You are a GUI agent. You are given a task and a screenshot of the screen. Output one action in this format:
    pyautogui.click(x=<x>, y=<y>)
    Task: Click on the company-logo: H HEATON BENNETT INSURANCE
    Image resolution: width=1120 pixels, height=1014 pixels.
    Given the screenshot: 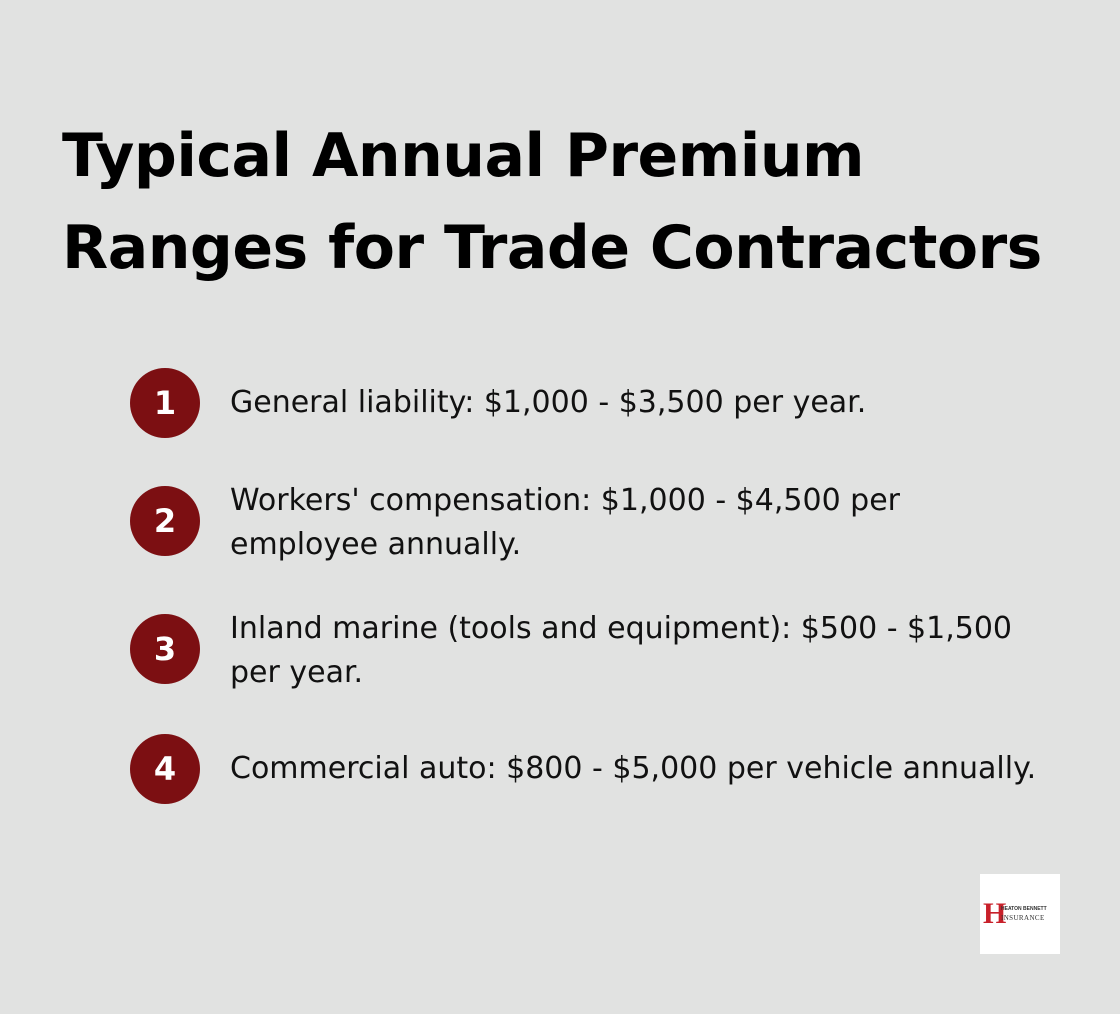 What is the action you would take?
    pyautogui.click(x=1020, y=914)
    